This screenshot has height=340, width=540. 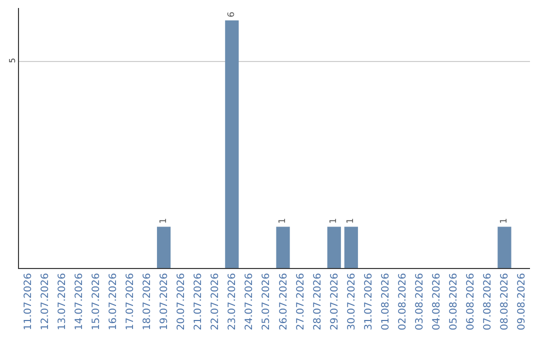 I want to click on x-tick-label: 11.07.2026, so click(x=28, y=301).